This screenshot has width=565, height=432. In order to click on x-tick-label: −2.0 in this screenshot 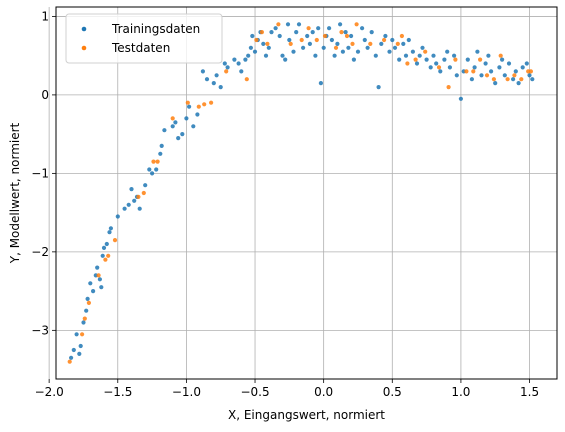, I will do `click(49, 392)`.